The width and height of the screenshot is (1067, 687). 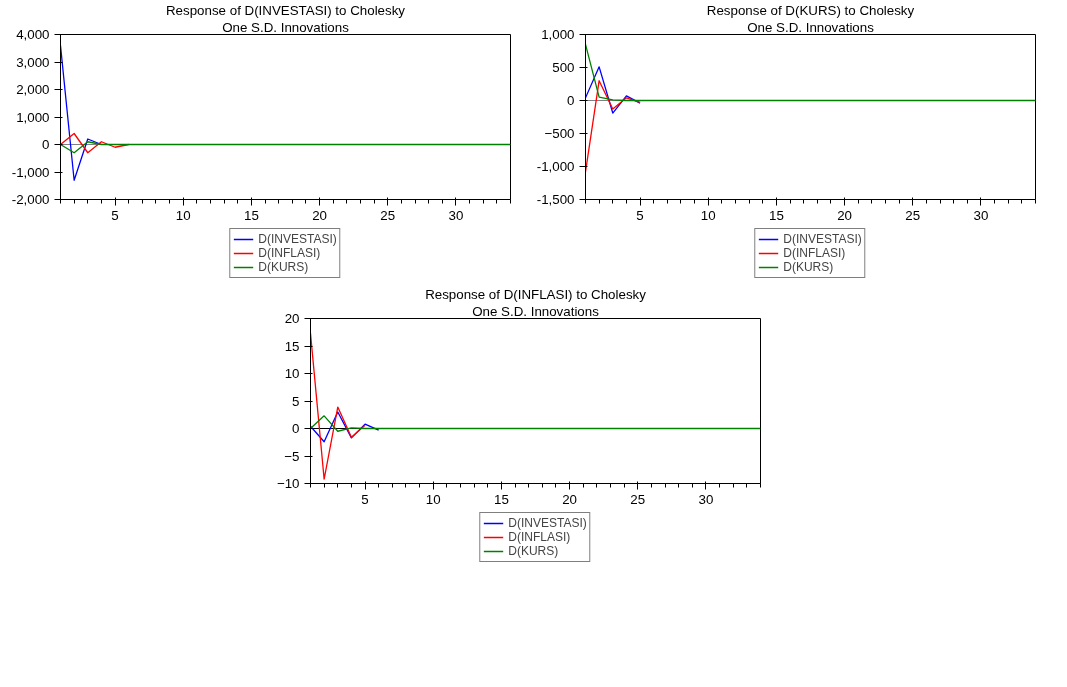 I want to click on chart-title: Response of D(INFLASI) to Cholesky, so click(x=536, y=294).